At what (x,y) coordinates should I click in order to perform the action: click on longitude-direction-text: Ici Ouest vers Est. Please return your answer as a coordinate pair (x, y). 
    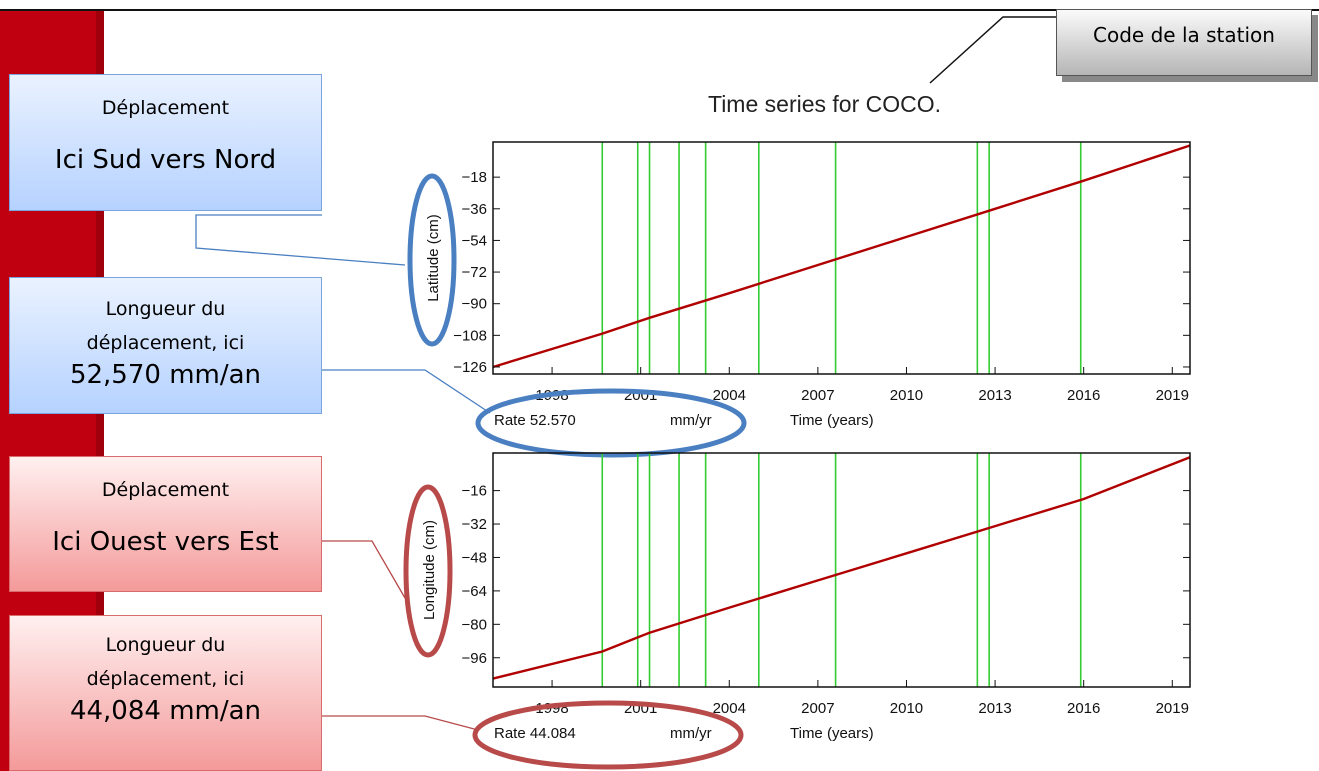
    Looking at the image, I should click on (165, 542).